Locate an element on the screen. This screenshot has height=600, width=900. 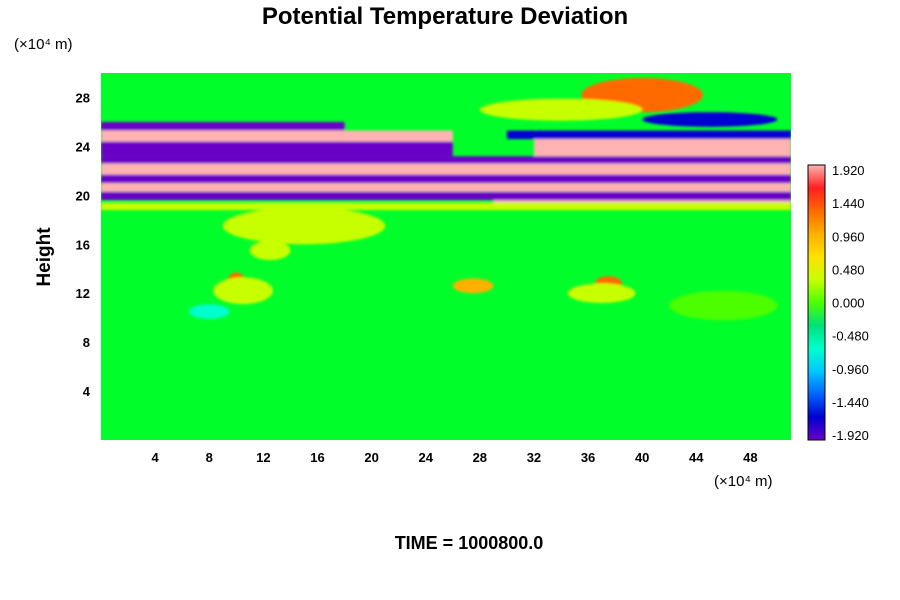
colorbar-label: 1.440 is located at coordinates (848, 203).